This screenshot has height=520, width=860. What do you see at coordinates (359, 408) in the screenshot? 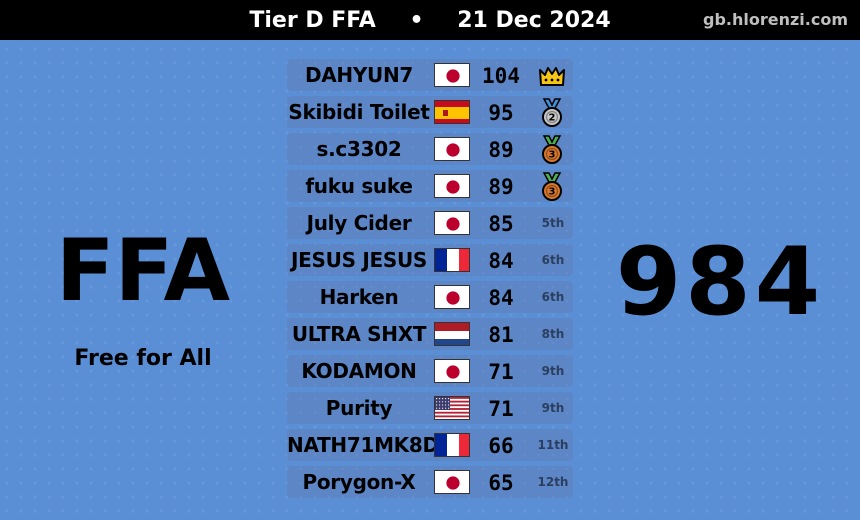
I see `player-name: Purity` at bounding box center [359, 408].